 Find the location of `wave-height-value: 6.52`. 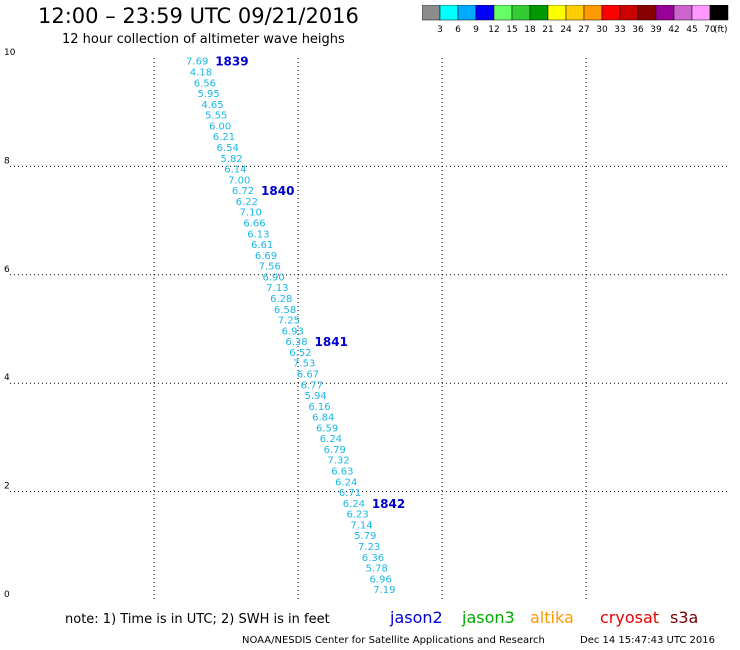

wave-height-value: 6.52 is located at coordinates (300, 353).